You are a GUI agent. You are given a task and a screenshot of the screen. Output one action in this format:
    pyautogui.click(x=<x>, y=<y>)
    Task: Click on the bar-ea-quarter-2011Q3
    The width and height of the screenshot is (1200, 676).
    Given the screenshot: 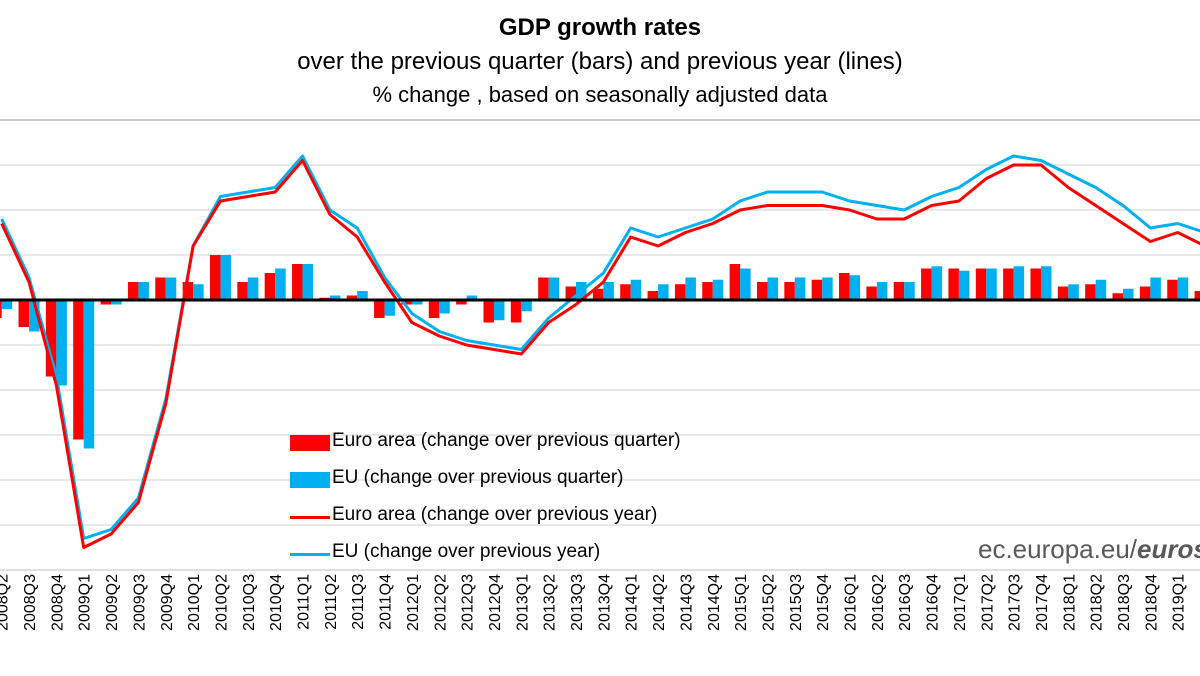 What is the action you would take?
    pyautogui.click(x=352, y=297)
    